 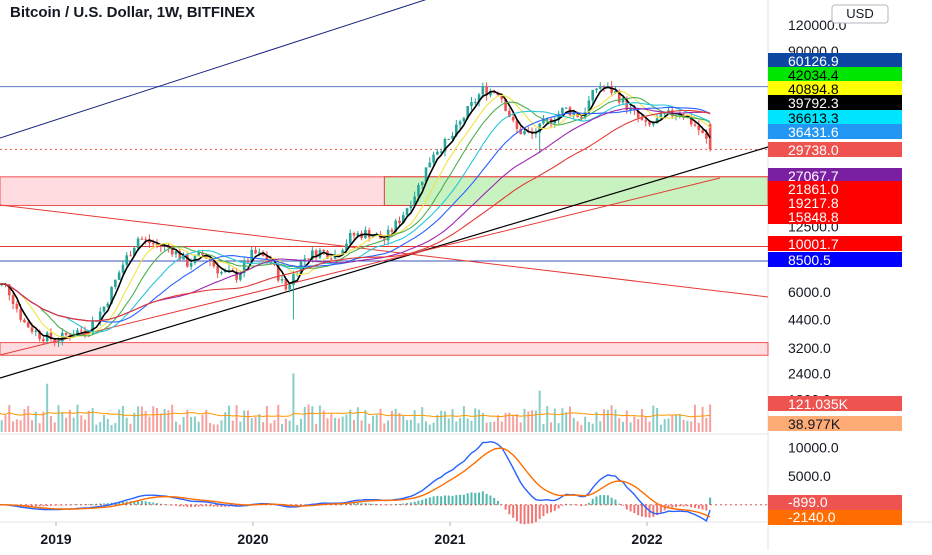 What do you see at coordinates (813, 75) in the screenshot?
I see `price-label-text: 42034.4` at bounding box center [813, 75].